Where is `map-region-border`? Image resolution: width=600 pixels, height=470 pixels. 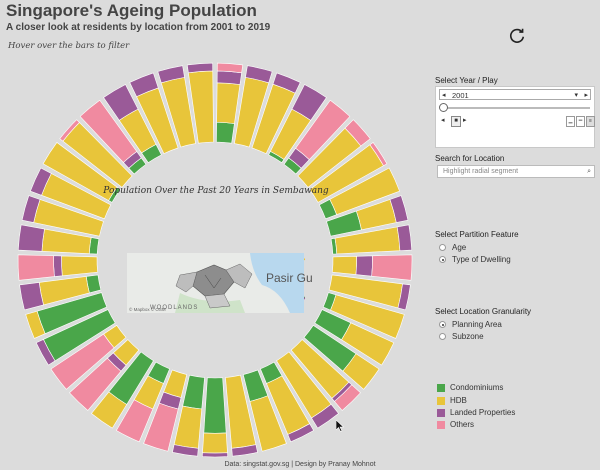
map-region-border is located at coordinates (213, 281).